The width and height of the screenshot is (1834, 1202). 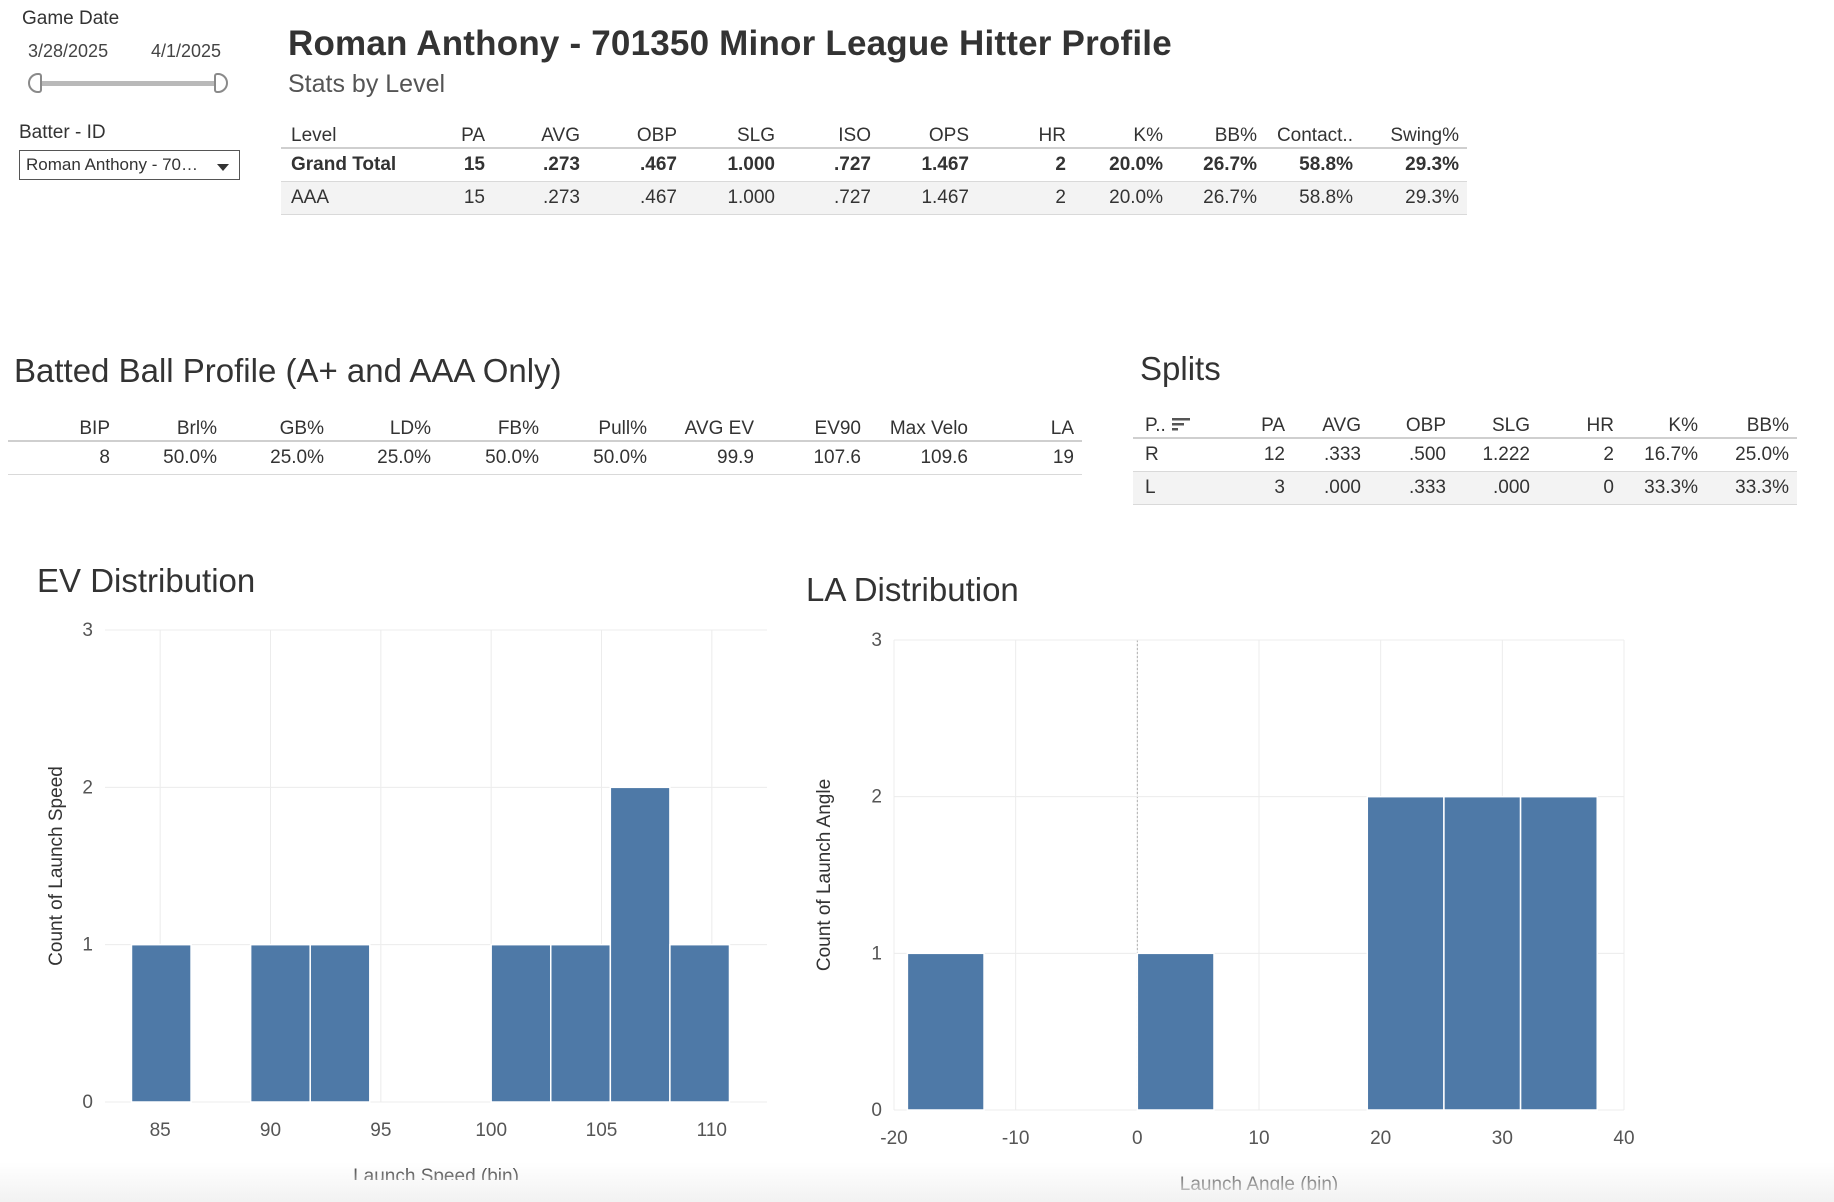 What do you see at coordinates (146, 580) in the screenshot?
I see `ev-chart-title: EV Distribution` at bounding box center [146, 580].